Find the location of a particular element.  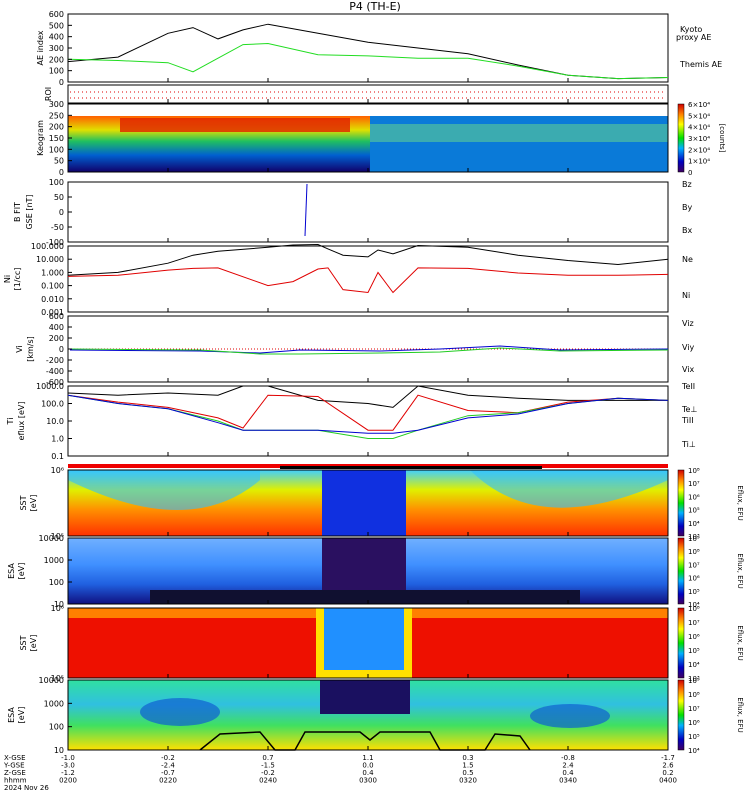

ae-frame is located at coordinates (368, 48).